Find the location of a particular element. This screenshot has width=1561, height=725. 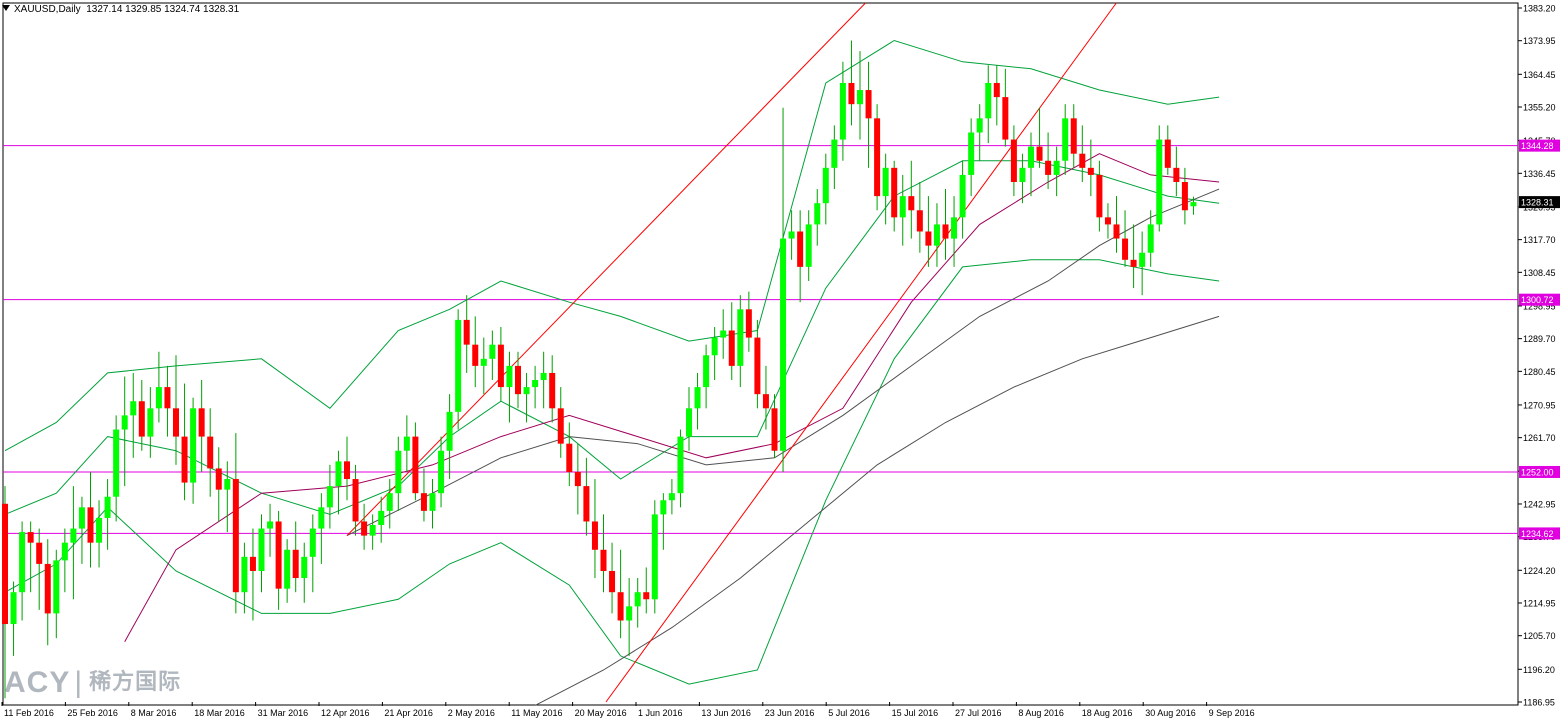

y-tick-label: 1289.70 is located at coordinates (1539, 339).